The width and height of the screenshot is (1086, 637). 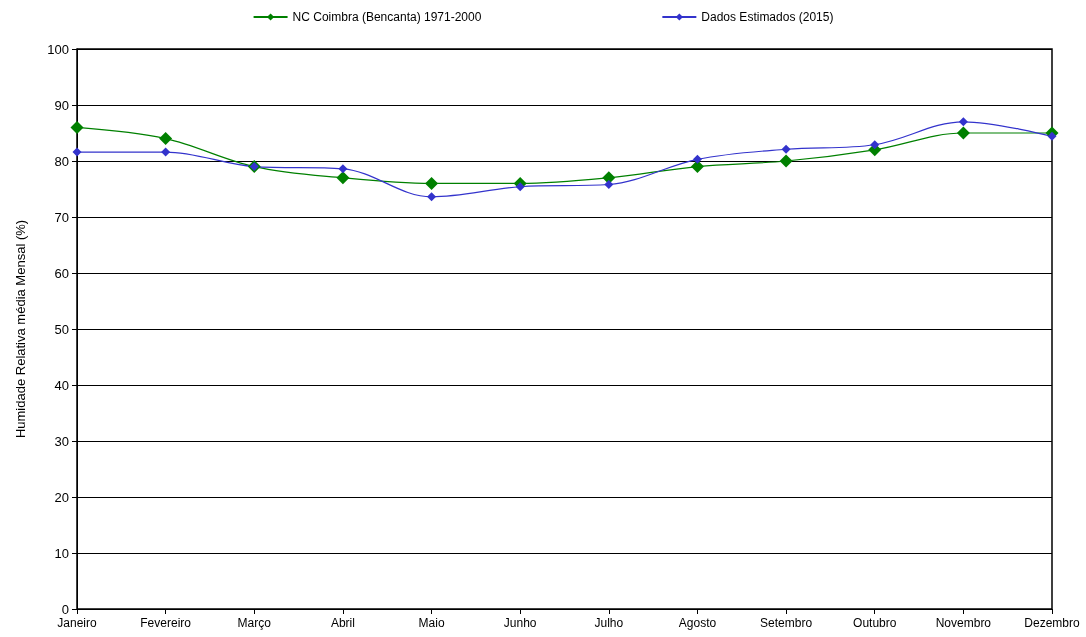 What do you see at coordinates (786, 623) in the screenshot?
I see `x-tick-label: Setembro` at bounding box center [786, 623].